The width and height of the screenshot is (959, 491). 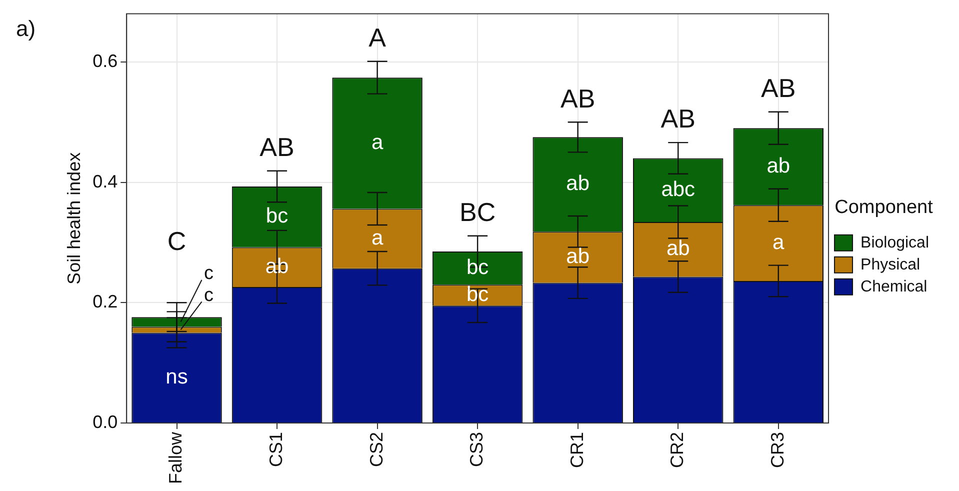 What do you see at coordinates (105, 181) in the screenshot?
I see `y-tick-label: 0.4` at bounding box center [105, 181].